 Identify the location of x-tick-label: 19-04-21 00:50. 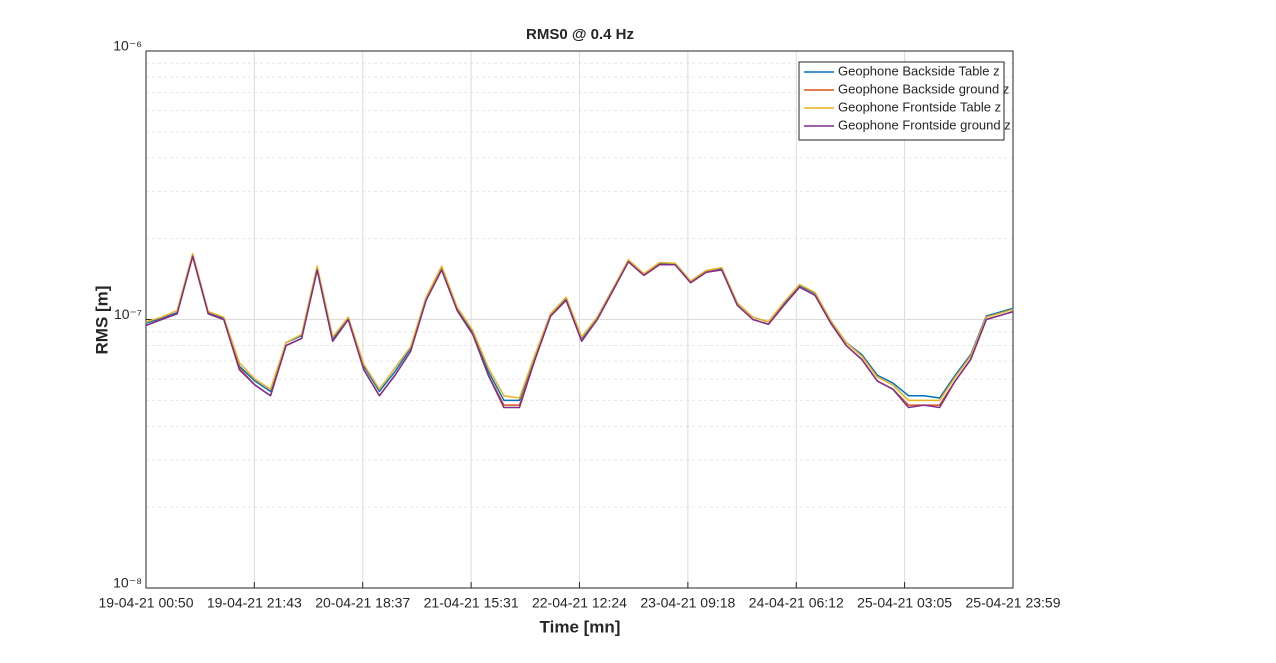
(146, 603).